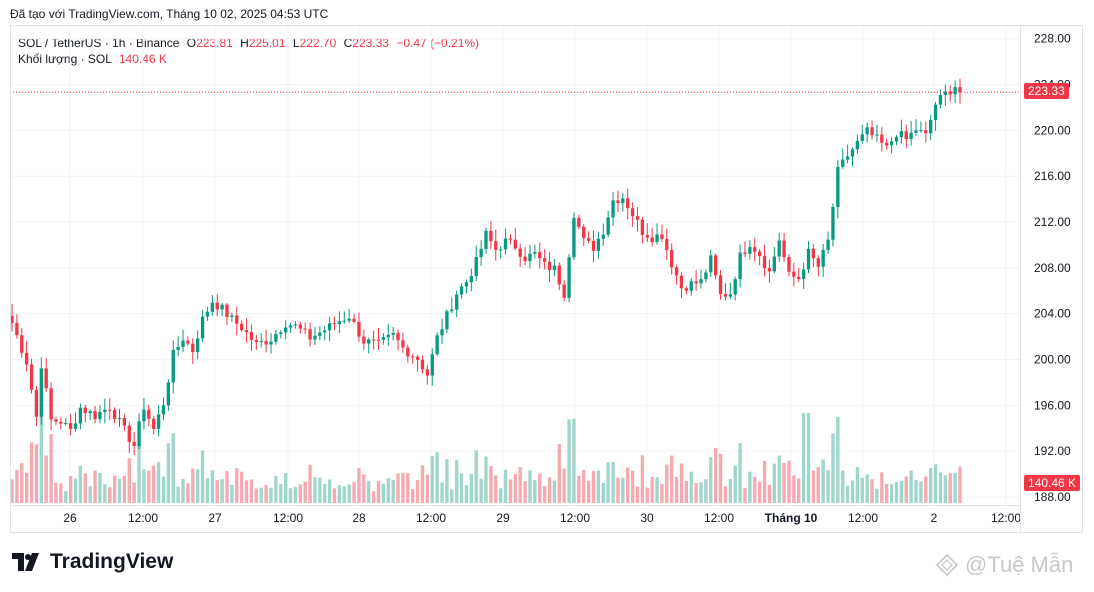  I want to click on last-price-tag: 223.33, so click(1046, 91).